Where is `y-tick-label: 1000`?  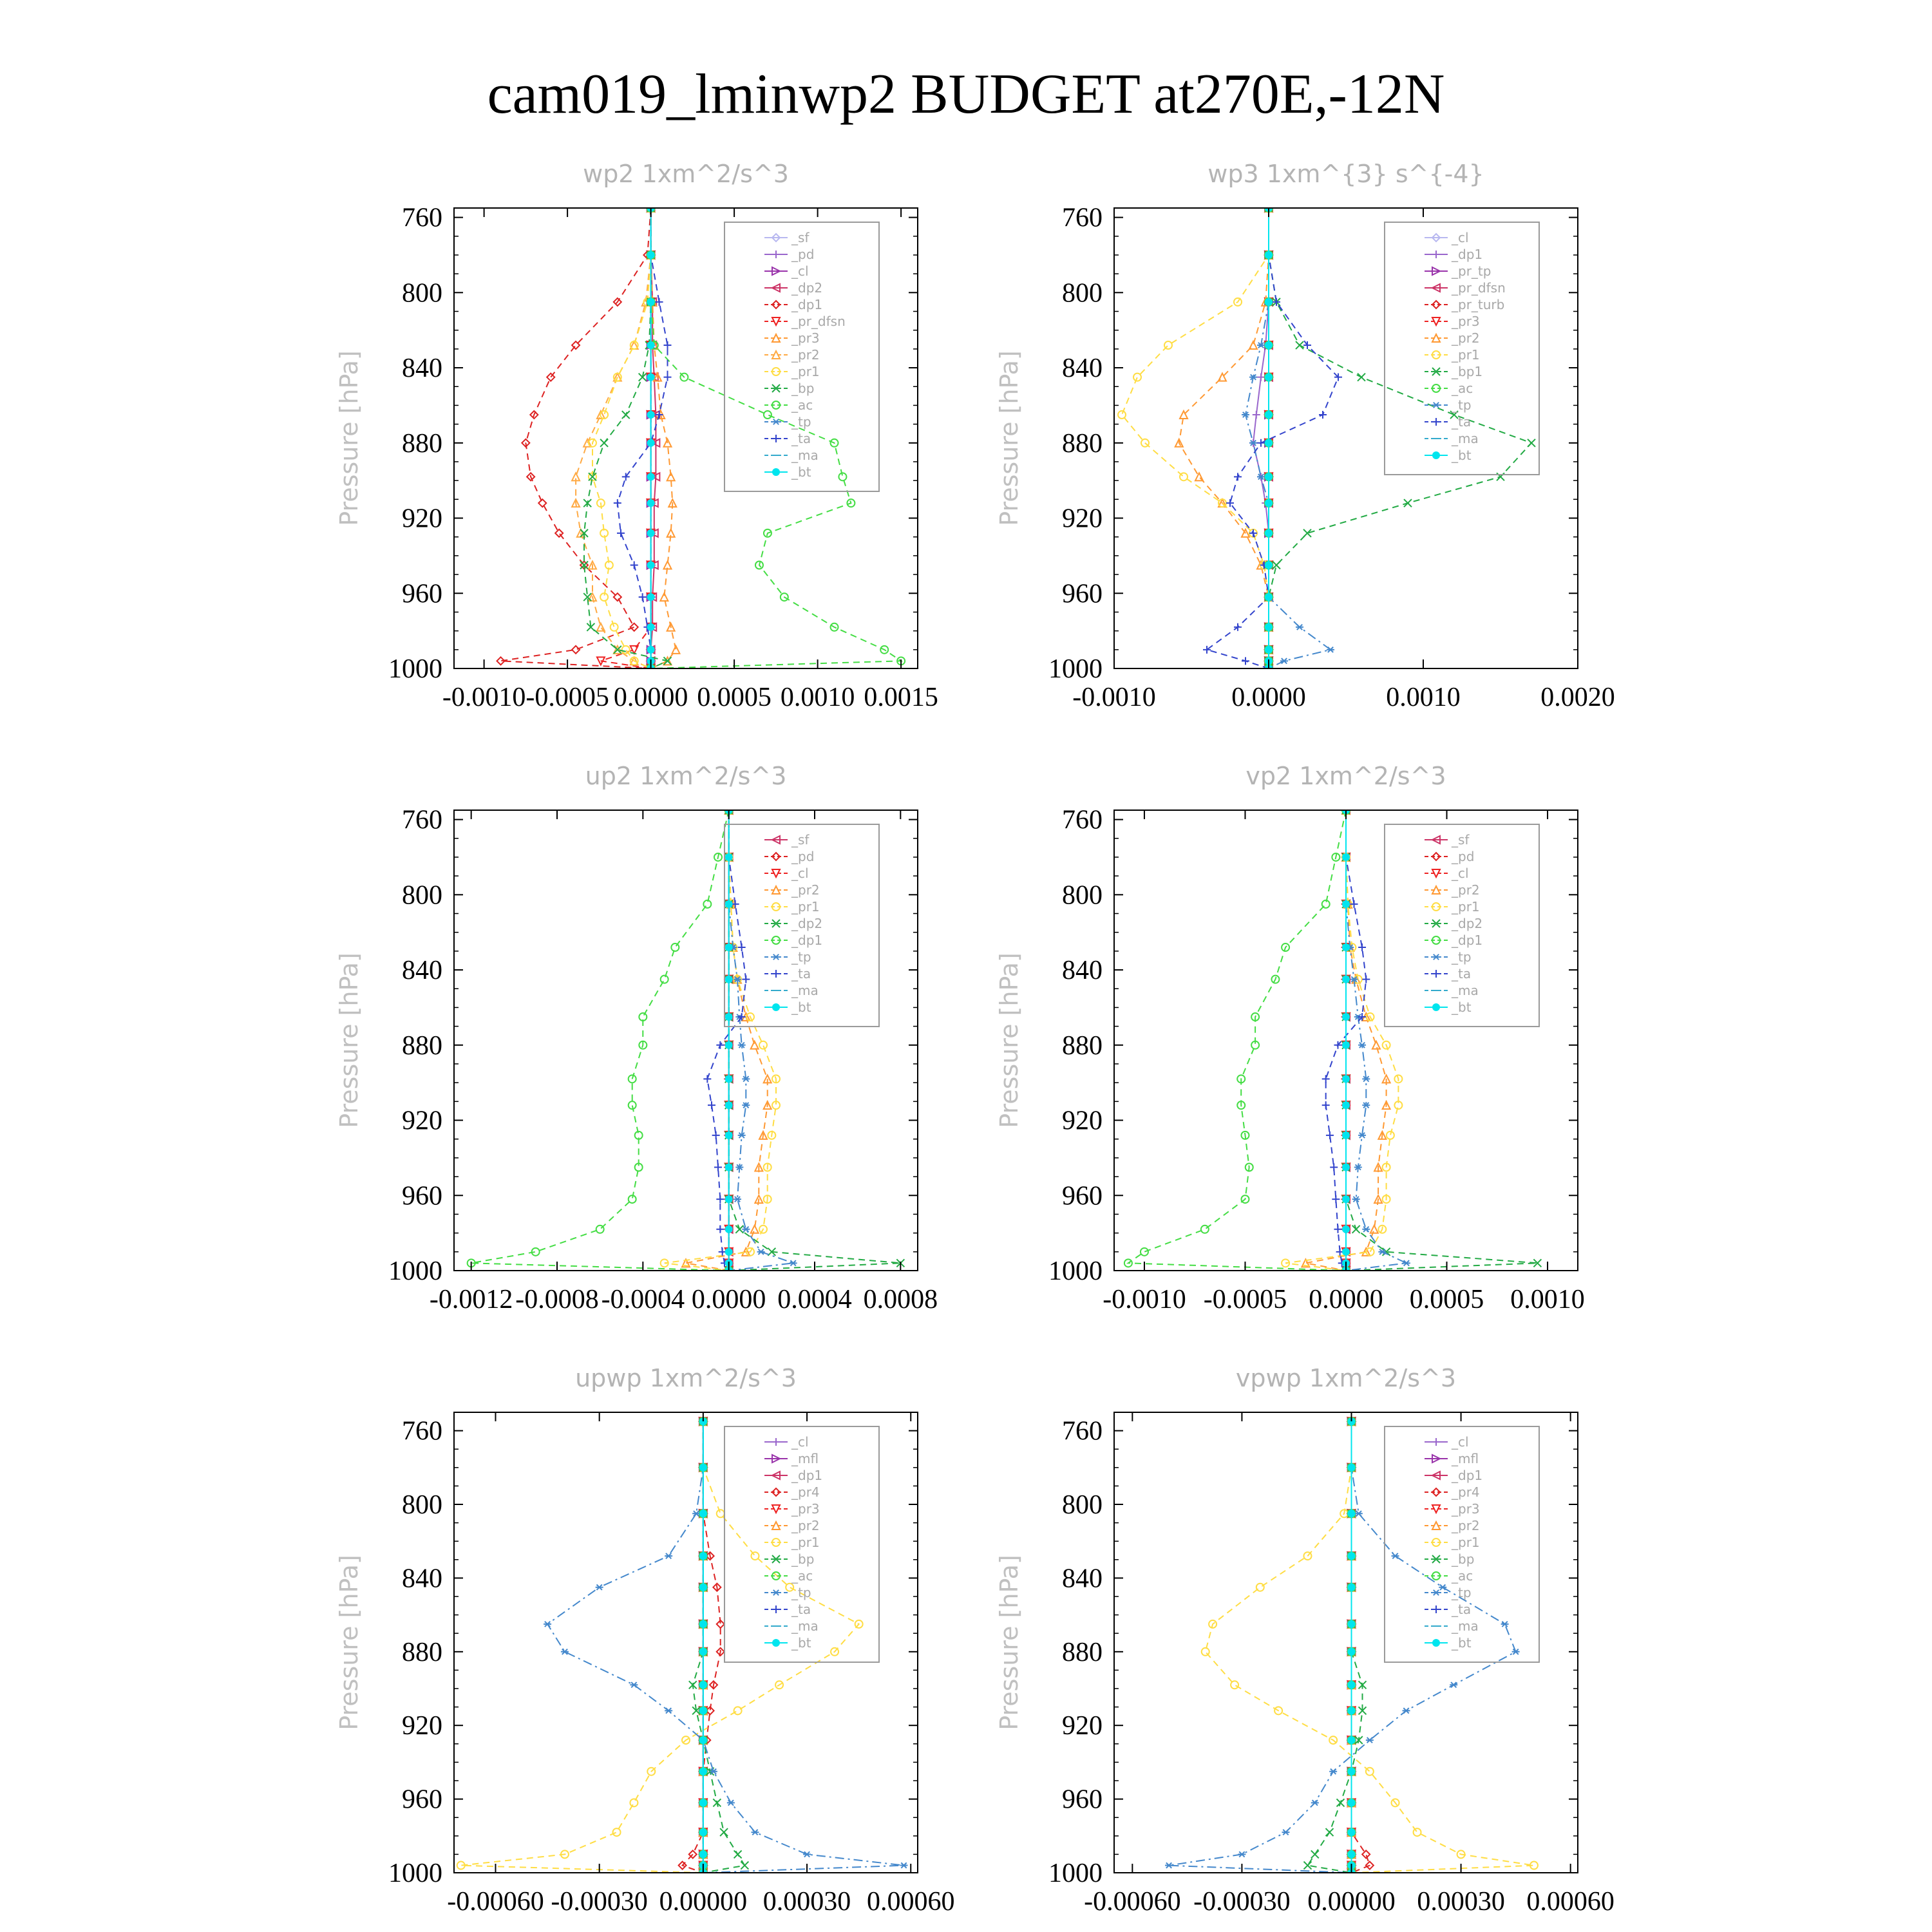
y-tick-label: 1000 is located at coordinates (1075, 669).